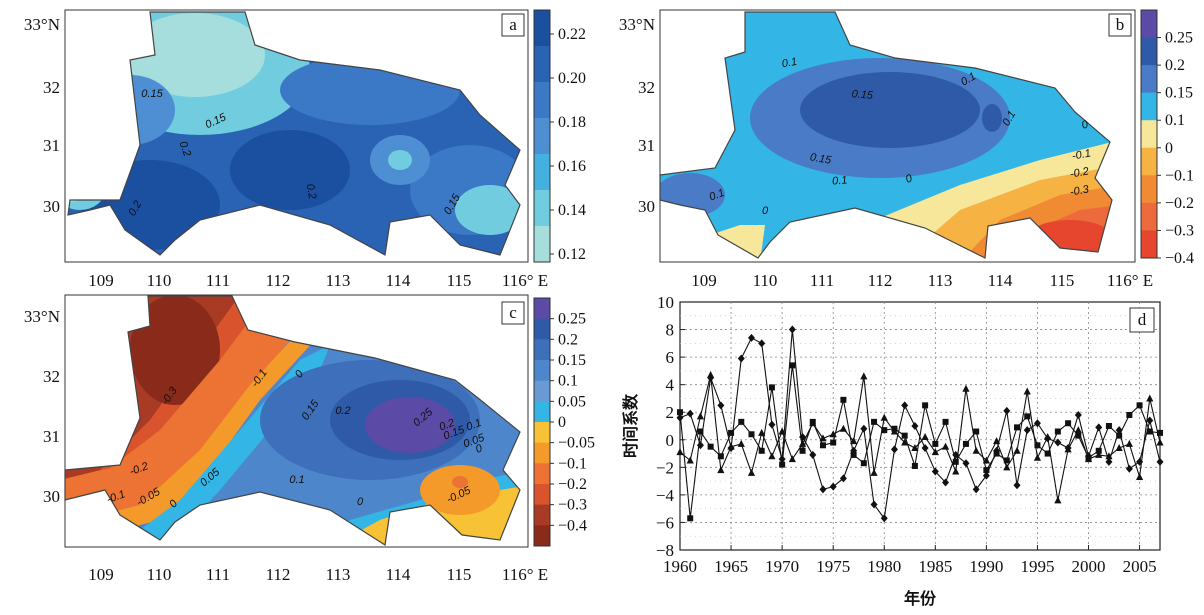 This screenshot has width=1204, height=615. Describe the element at coordinates (940, 280) in the screenshot. I see `panel-b-lon-tick: 113` at that location.